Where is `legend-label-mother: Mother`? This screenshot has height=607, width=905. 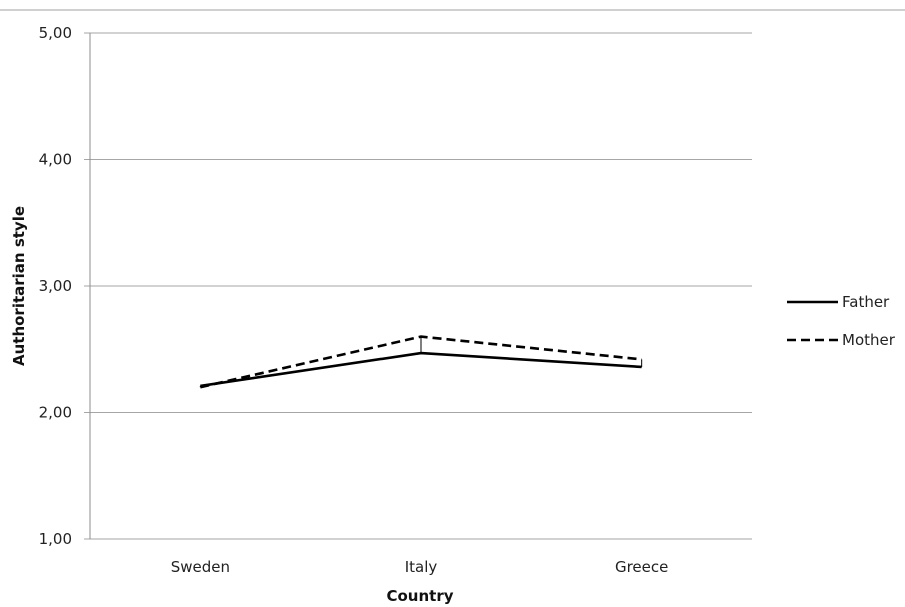 legend-label-mother: Mother is located at coordinates (869, 340).